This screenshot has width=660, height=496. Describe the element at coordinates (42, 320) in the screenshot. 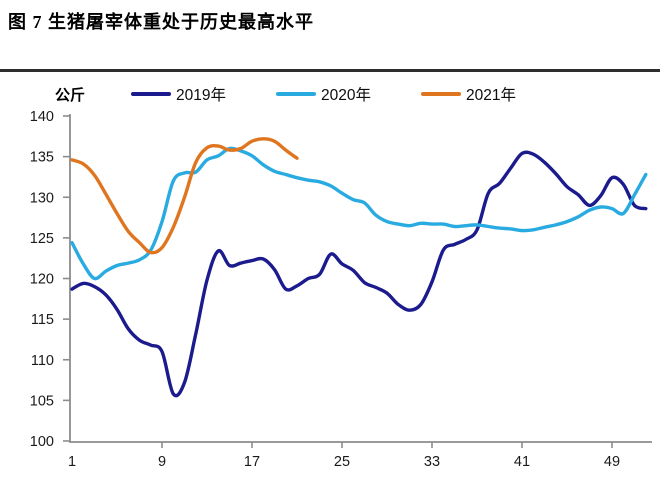

I see `y-tick-label: 115` at that location.